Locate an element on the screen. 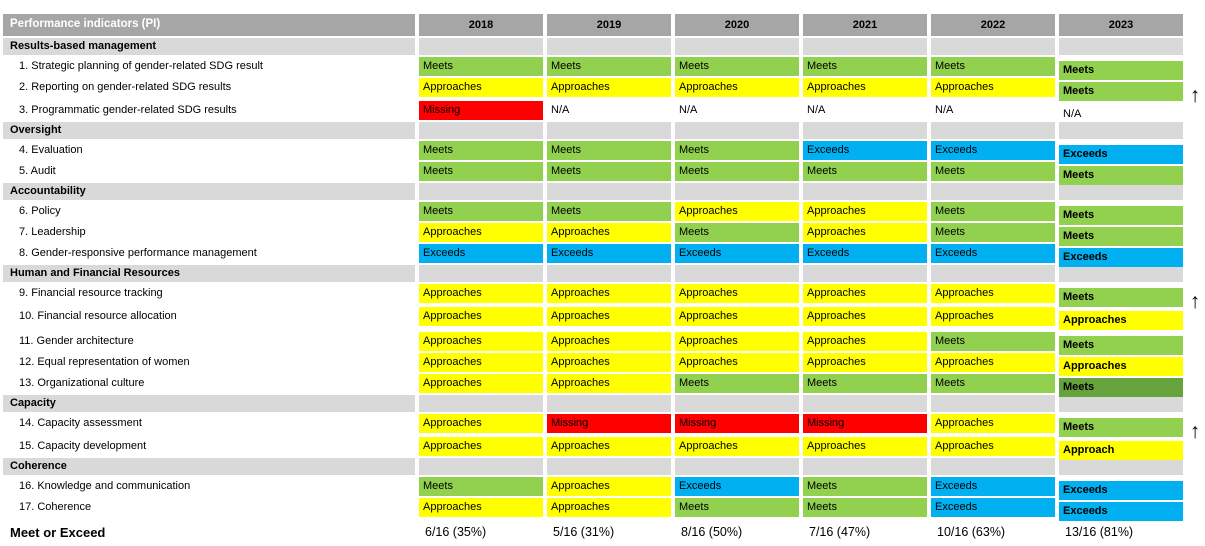 This screenshot has height=546, width=1205. section-row: Accountability is located at coordinates (604, 191).